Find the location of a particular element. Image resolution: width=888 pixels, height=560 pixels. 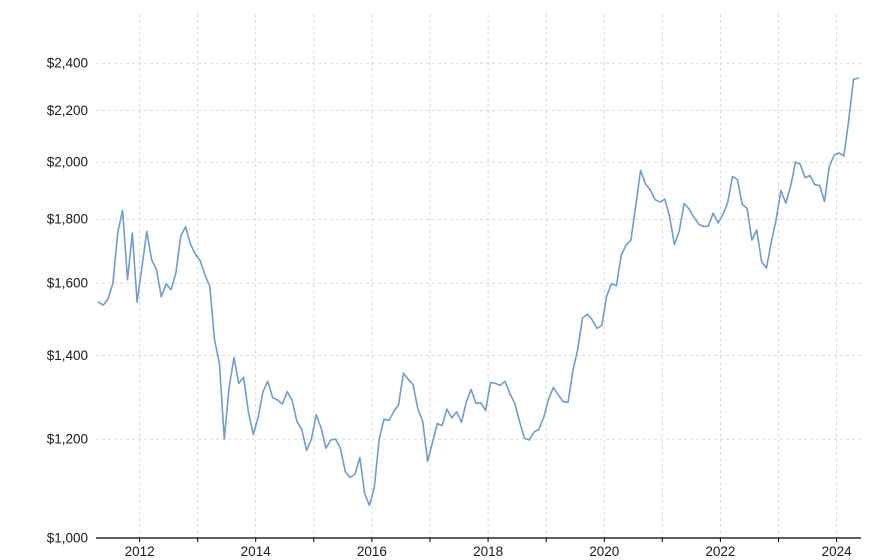

x-tick-label: 2016 is located at coordinates (372, 551).